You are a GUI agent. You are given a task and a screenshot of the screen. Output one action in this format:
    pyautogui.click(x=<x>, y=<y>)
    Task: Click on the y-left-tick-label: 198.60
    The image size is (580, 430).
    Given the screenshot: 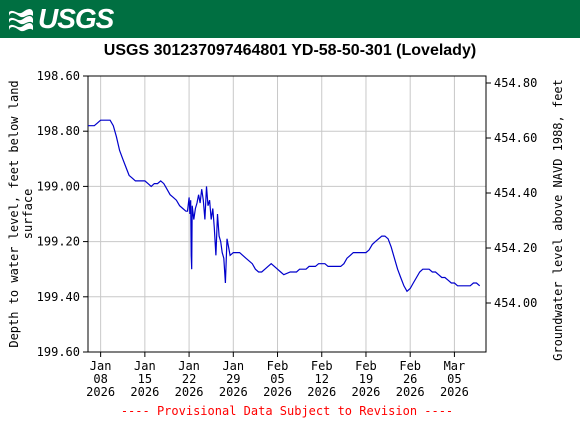 What is the action you would take?
    pyautogui.click(x=58, y=76)
    